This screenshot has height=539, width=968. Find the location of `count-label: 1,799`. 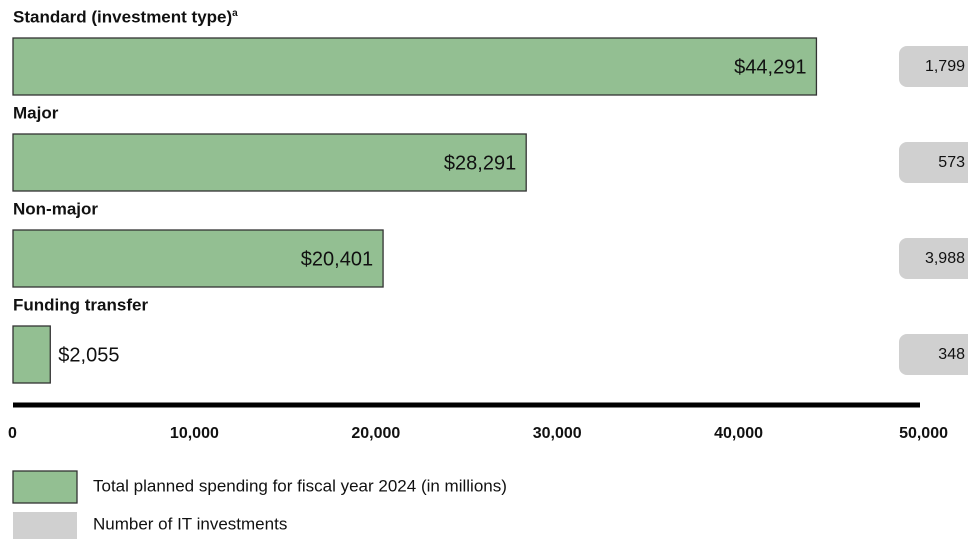

count-label: 1,799 is located at coordinates (945, 66).